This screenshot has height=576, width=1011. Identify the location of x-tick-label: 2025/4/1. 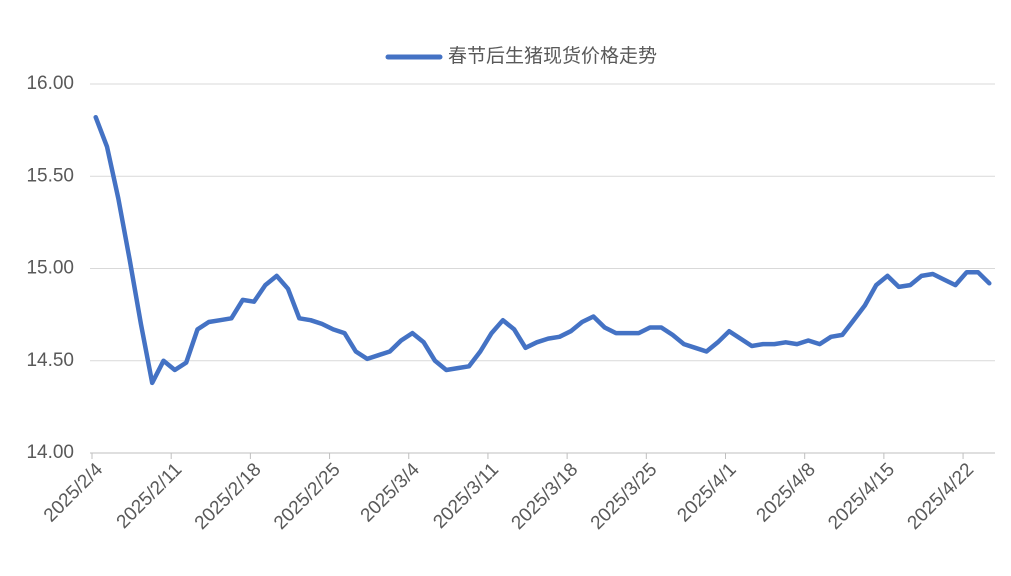
(706, 492).